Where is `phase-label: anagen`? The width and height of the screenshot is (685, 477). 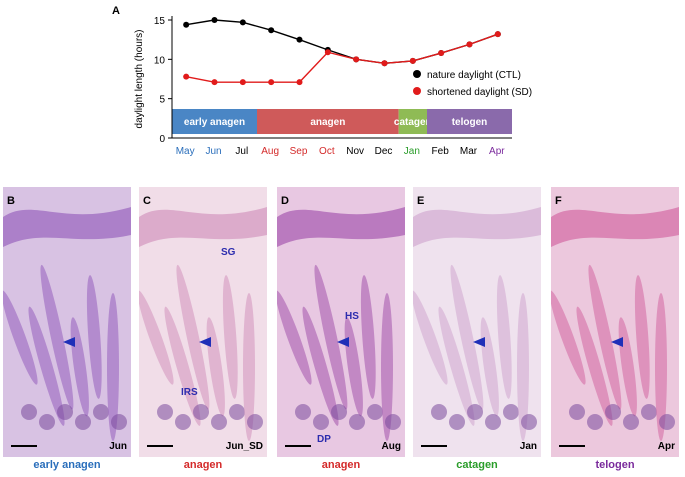
phase-label: anagen is located at coordinates (327, 122).